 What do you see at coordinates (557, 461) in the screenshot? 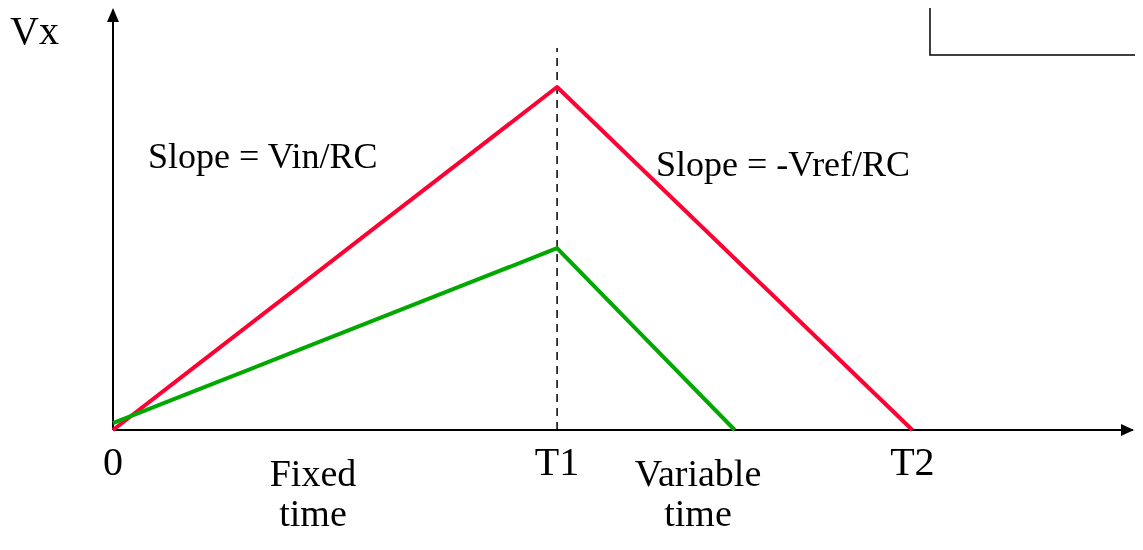
I see `x-tick-label: T1` at bounding box center [557, 461].